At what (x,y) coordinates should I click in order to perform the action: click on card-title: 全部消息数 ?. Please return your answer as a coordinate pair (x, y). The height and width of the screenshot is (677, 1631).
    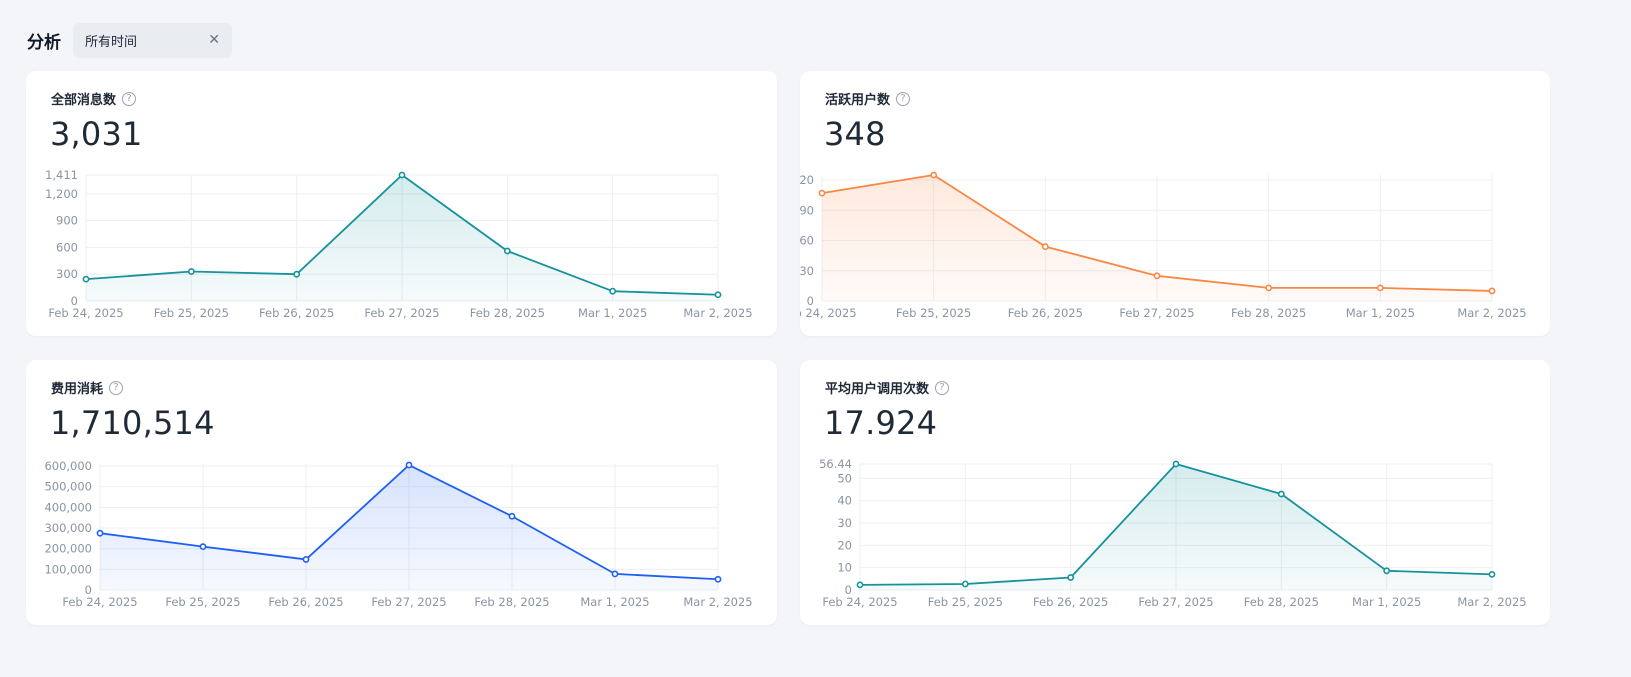
    Looking at the image, I should click on (94, 98).